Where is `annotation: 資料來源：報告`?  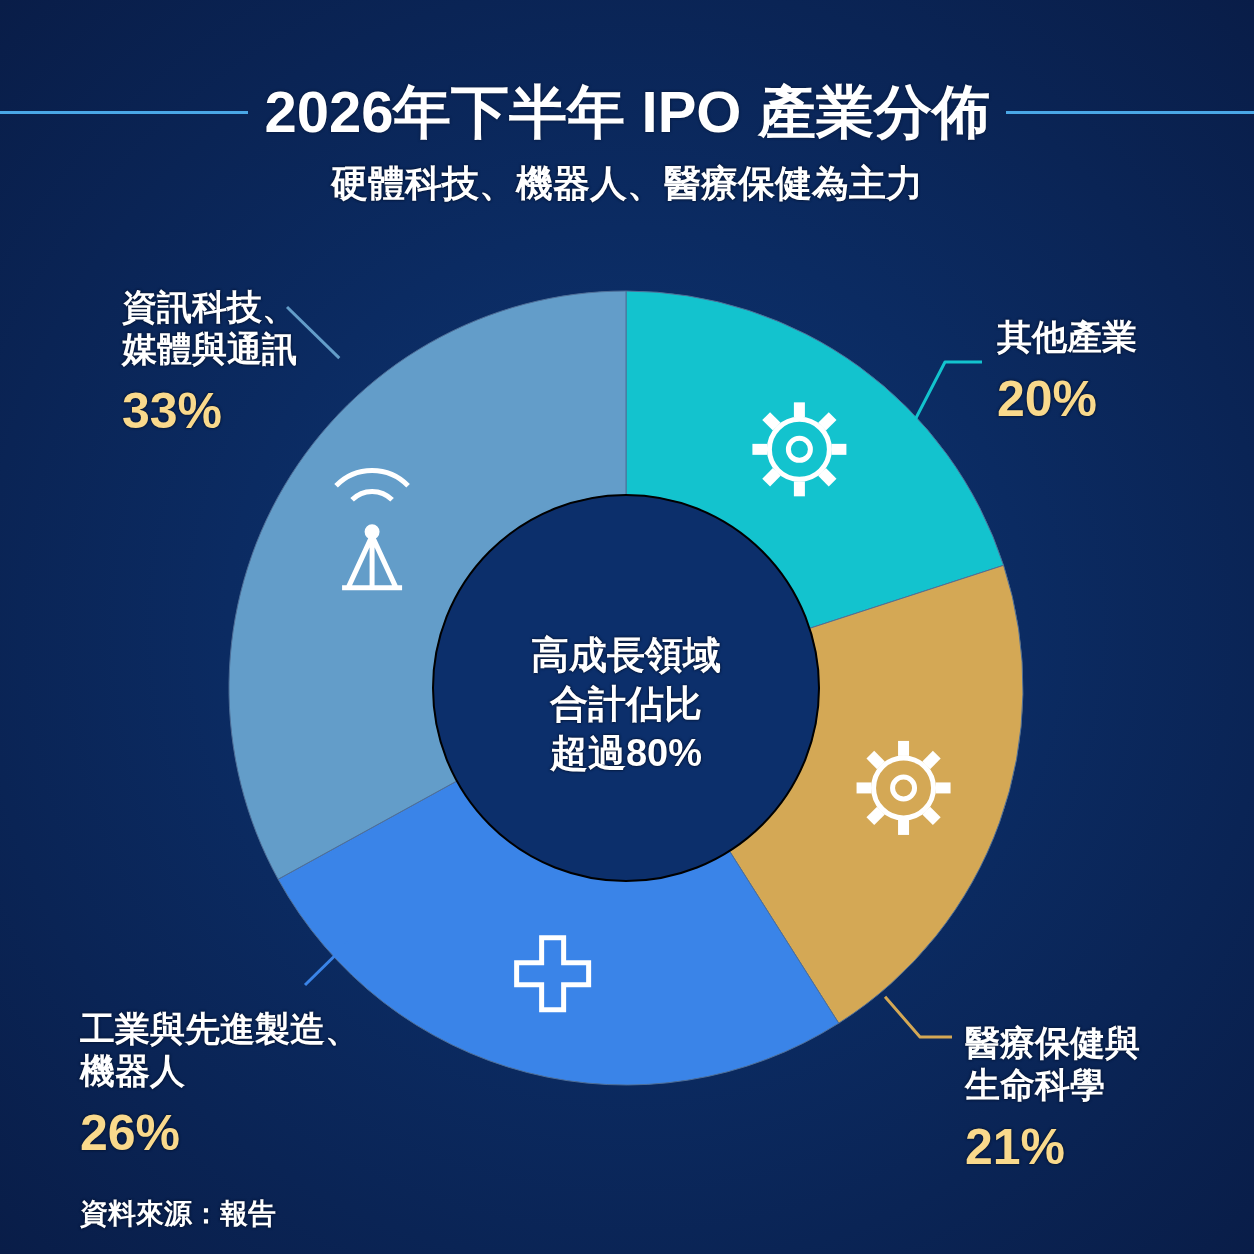 annotation: 資料來源：報告 is located at coordinates (178, 1214).